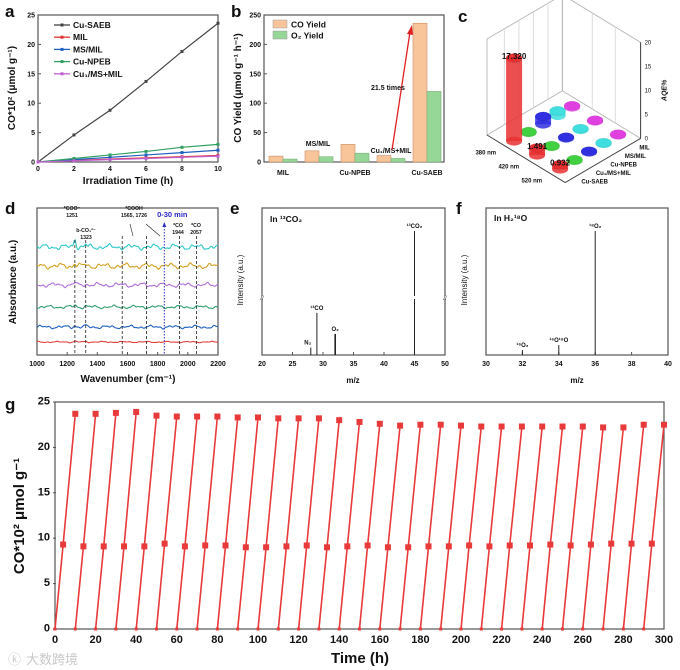  Describe the element at coordinates (293, 364) in the screenshot. I see `e-x-tick-label: 25` at that location.